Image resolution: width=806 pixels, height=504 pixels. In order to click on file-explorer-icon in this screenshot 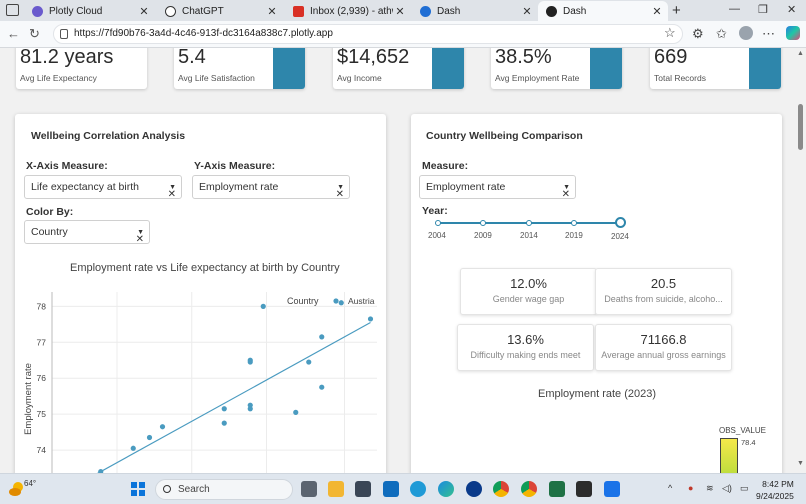, I will do `click(336, 489)`.